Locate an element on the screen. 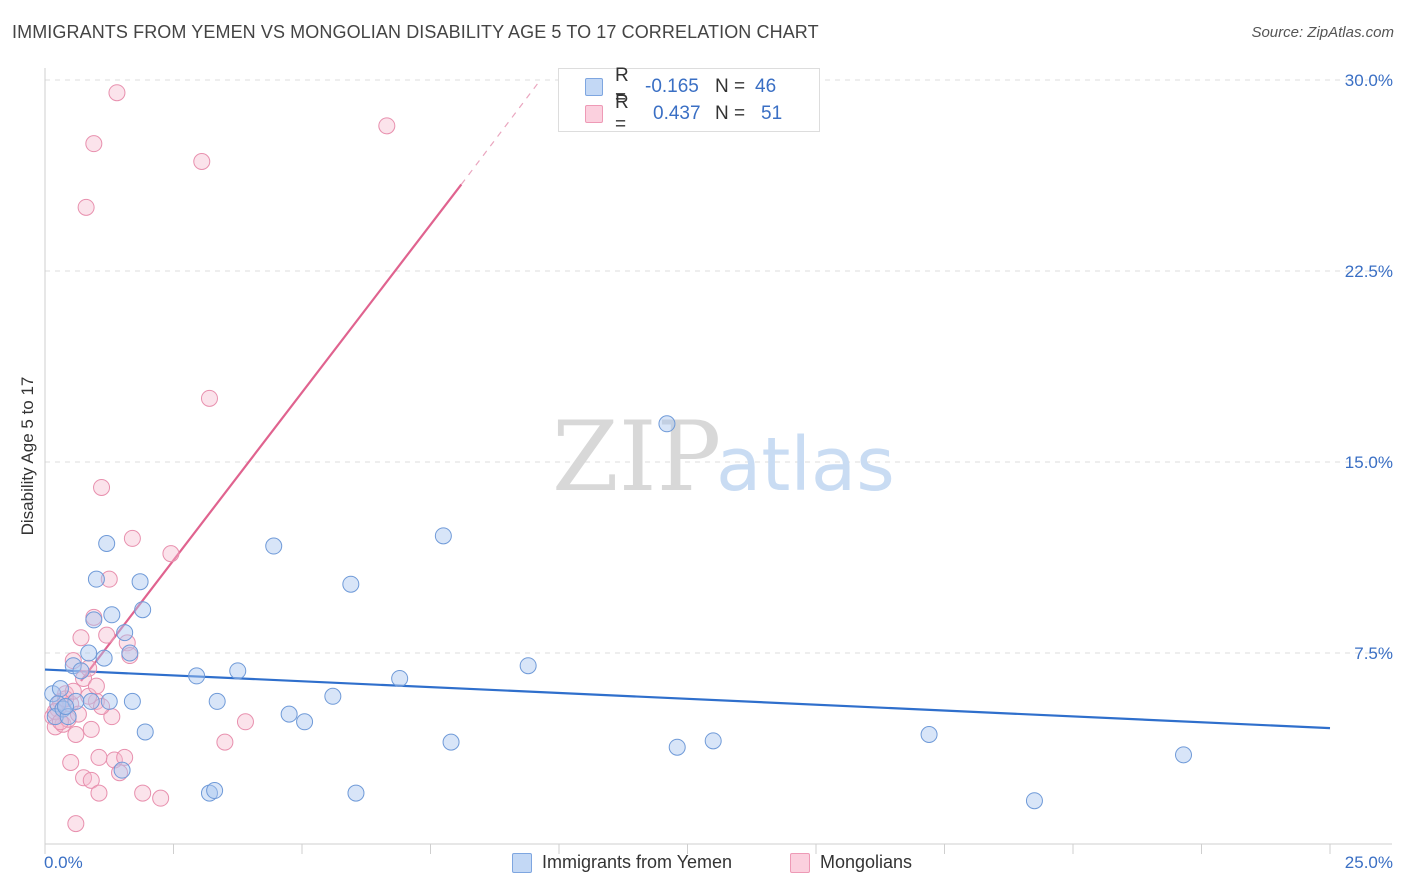 This screenshot has width=1406, height=892. legend-row-yemen: R = -0.165 N = 46 is located at coordinates (668, 86).